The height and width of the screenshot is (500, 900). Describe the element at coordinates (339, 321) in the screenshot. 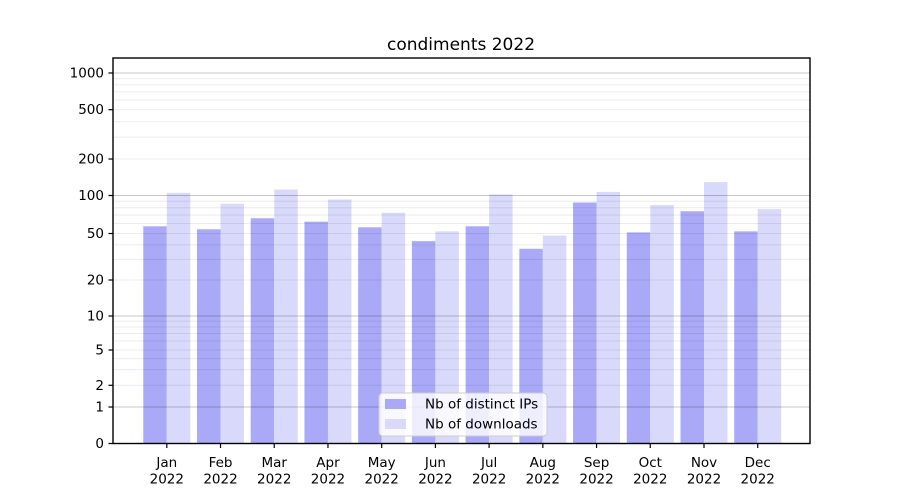

I see `bar-downloads-apr` at that location.